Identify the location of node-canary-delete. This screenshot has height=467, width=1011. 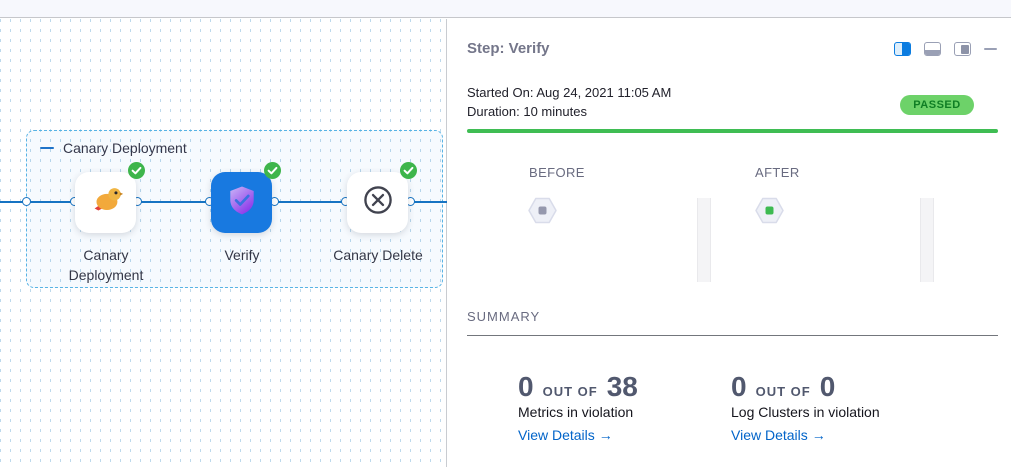
(382, 197).